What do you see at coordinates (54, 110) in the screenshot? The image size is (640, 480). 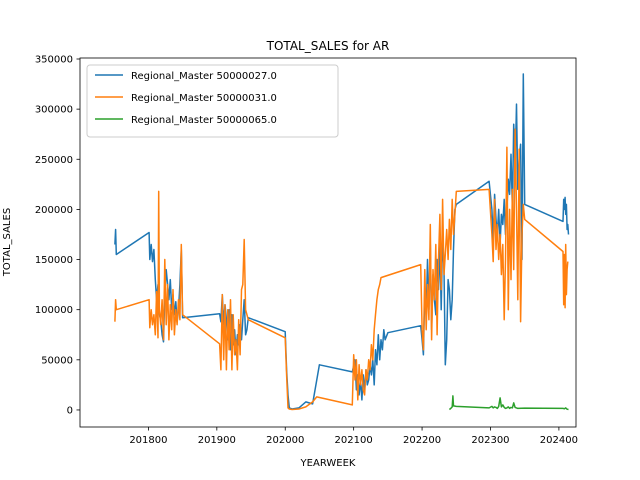 I see `y-tick-label: 300000` at bounding box center [54, 110].